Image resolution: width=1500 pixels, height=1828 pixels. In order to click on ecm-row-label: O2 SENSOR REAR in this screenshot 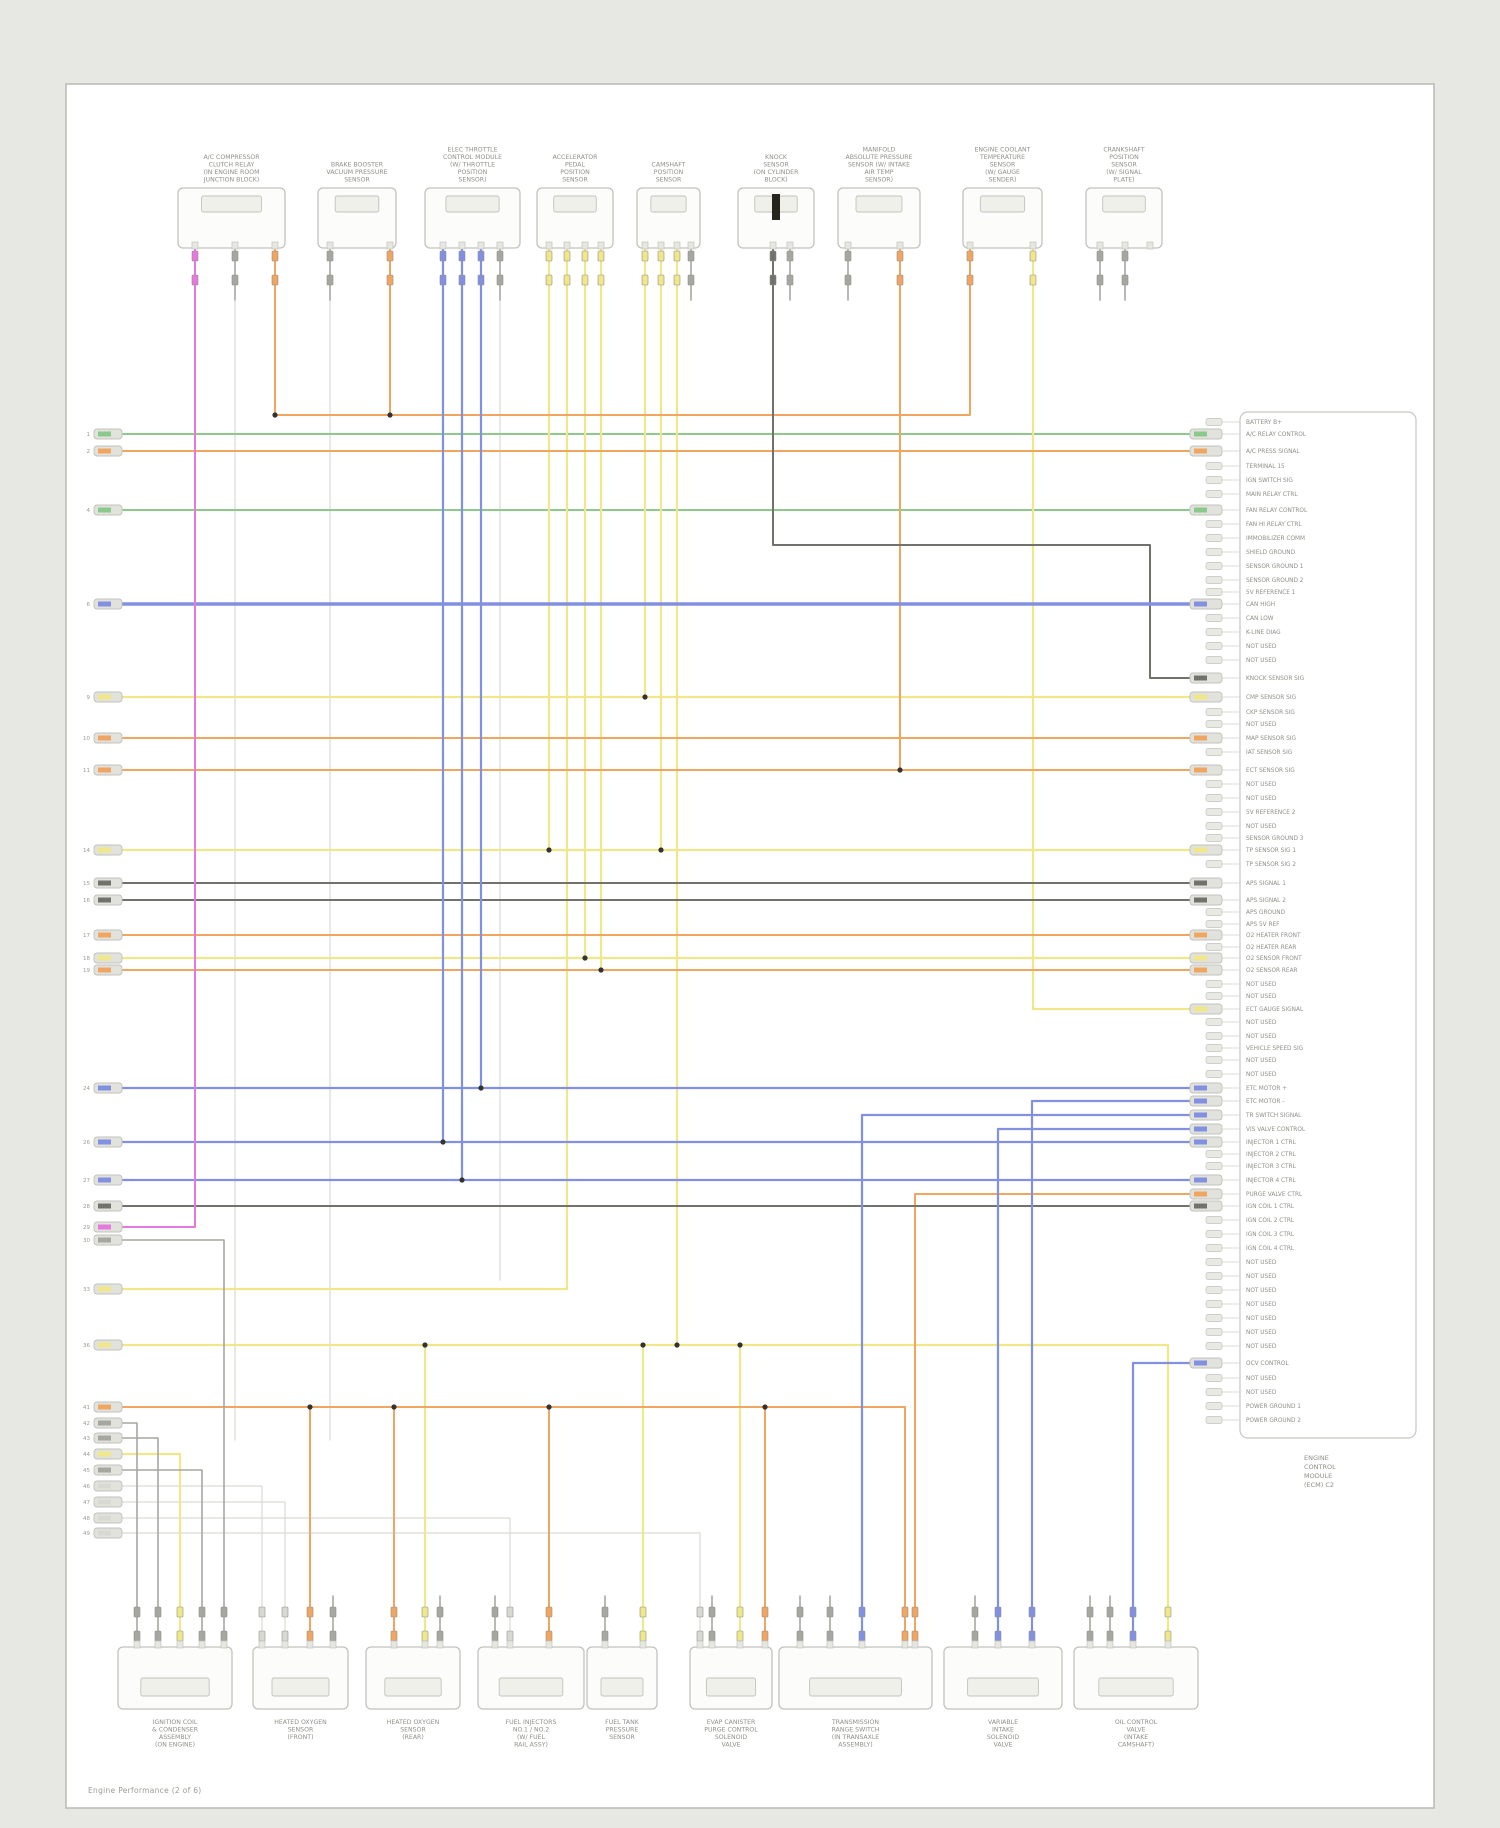, I will do `click(1272, 971)`.